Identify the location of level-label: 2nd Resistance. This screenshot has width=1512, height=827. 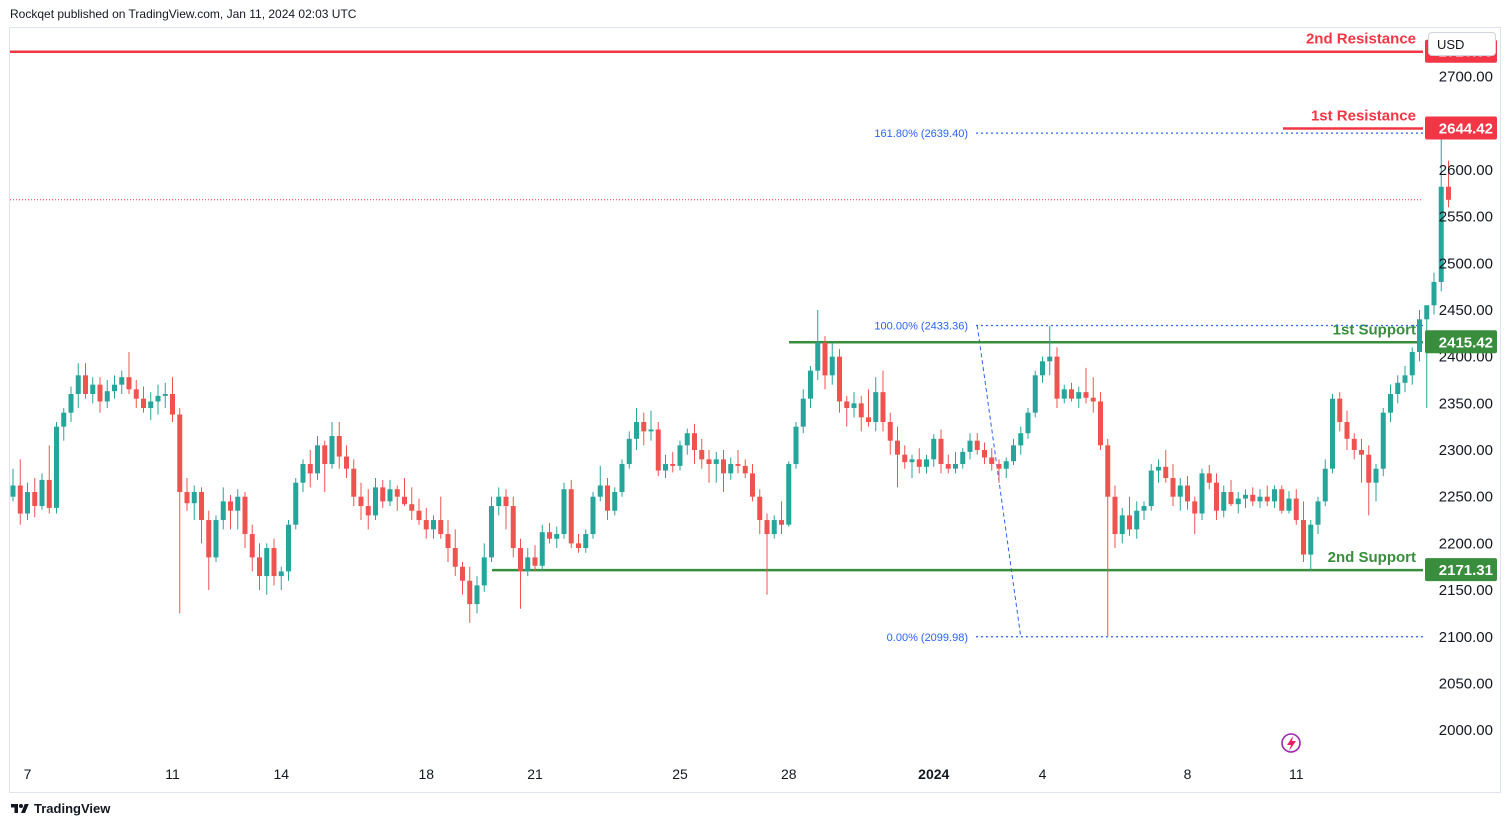
(1361, 39).